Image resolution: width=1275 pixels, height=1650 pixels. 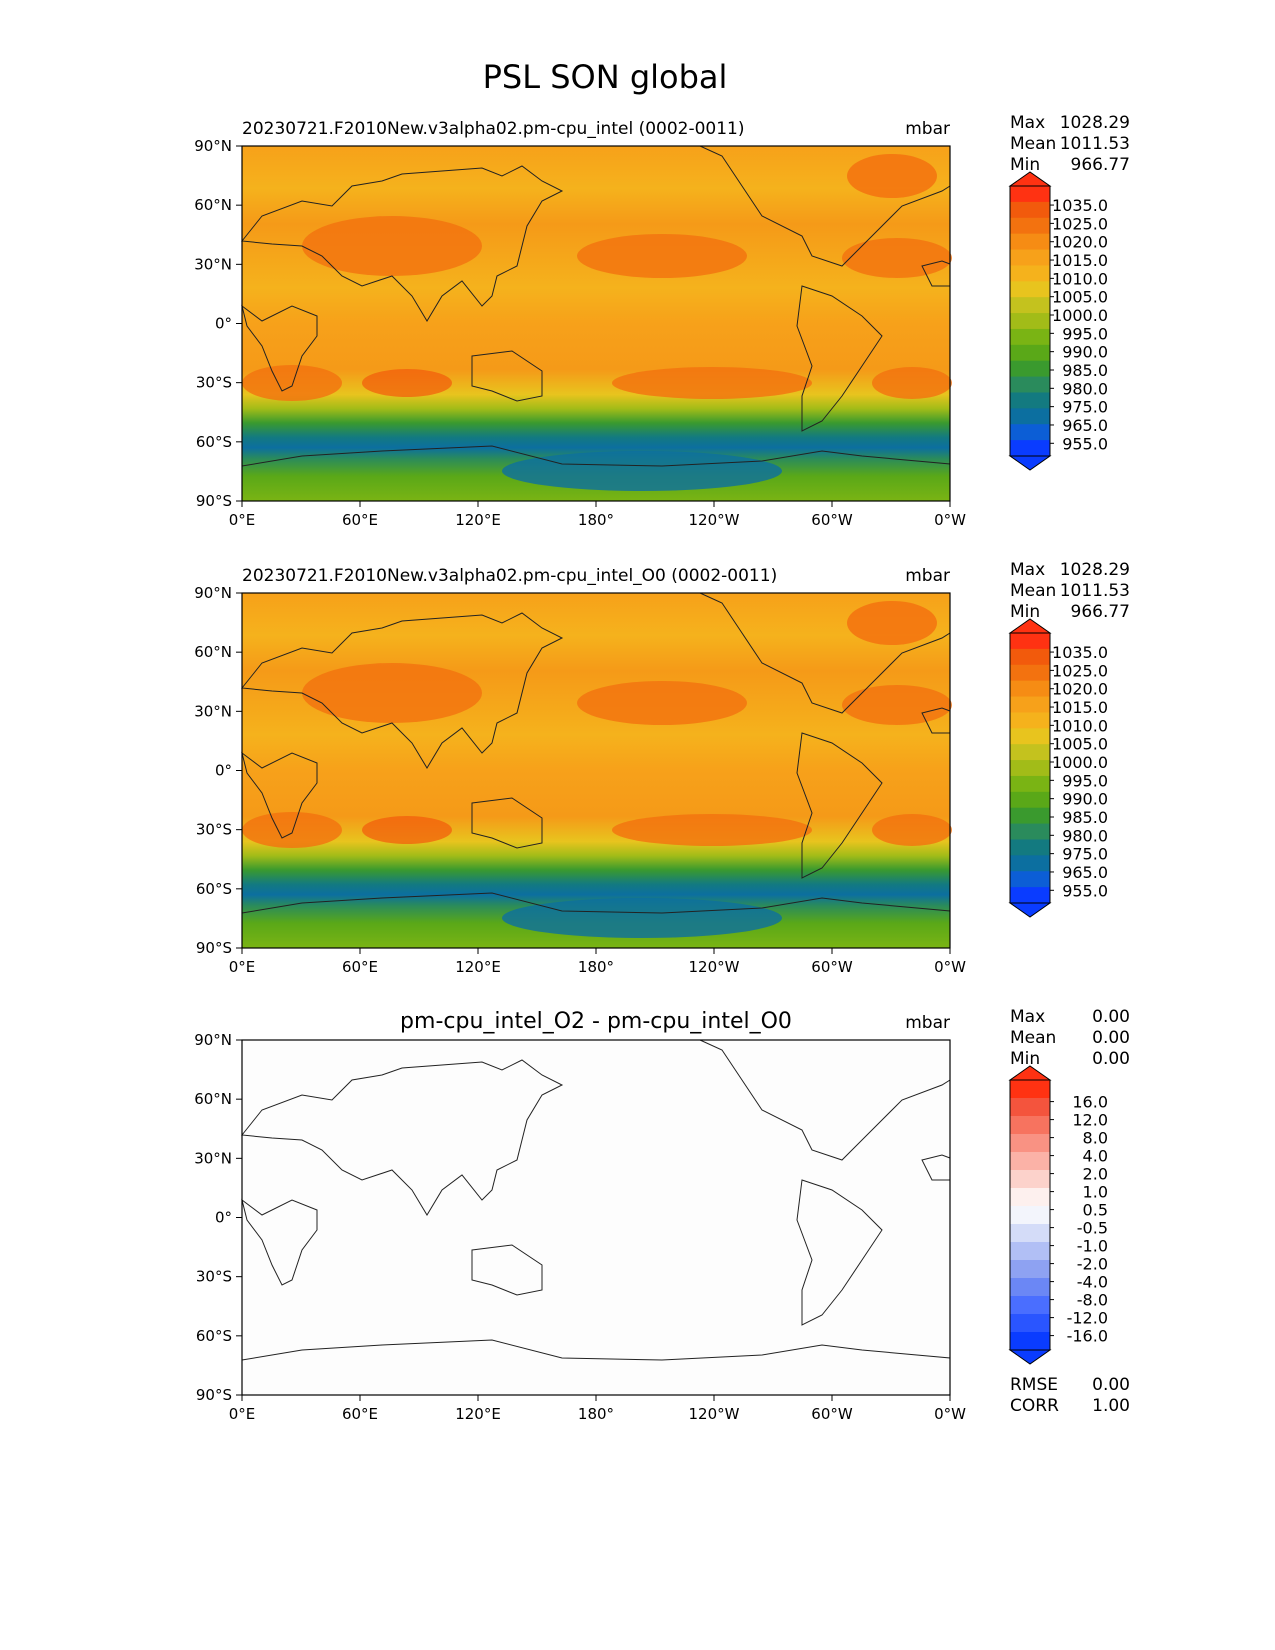 What do you see at coordinates (1111, 1059) in the screenshot?
I see `stat-value-min: 0.00` at bounding box center [1111, 1059].